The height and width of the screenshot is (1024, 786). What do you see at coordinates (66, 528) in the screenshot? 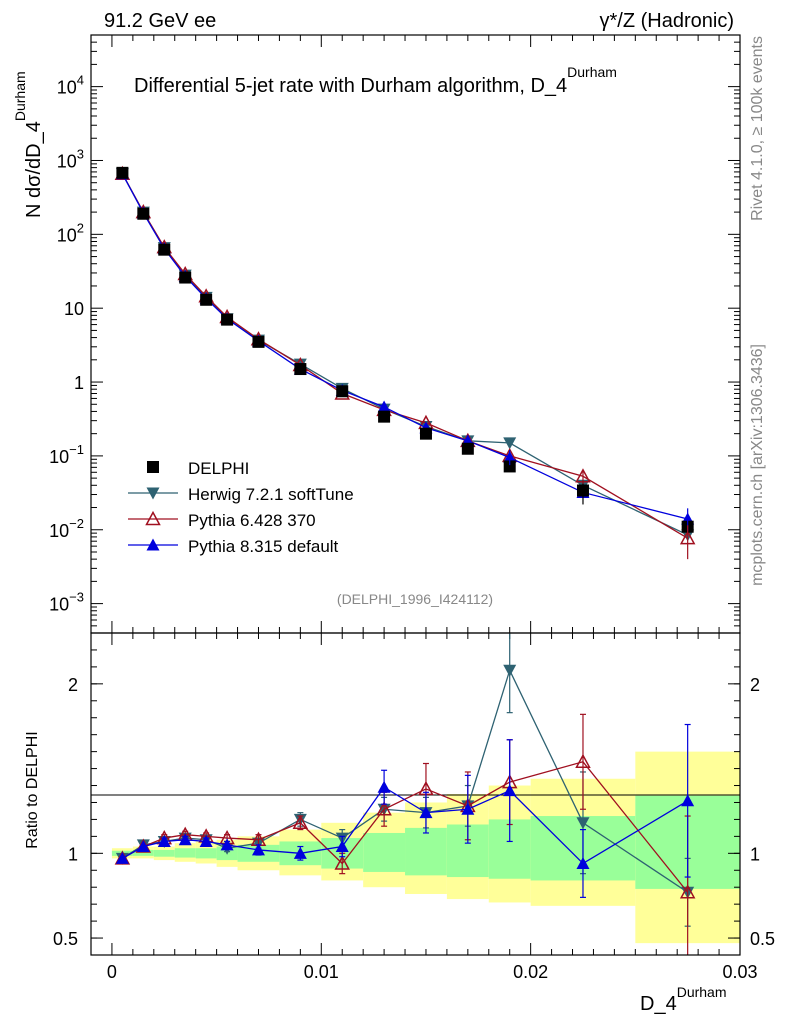
I see `y-tick-label: 10⁻²` at bounding box center [66, 528].